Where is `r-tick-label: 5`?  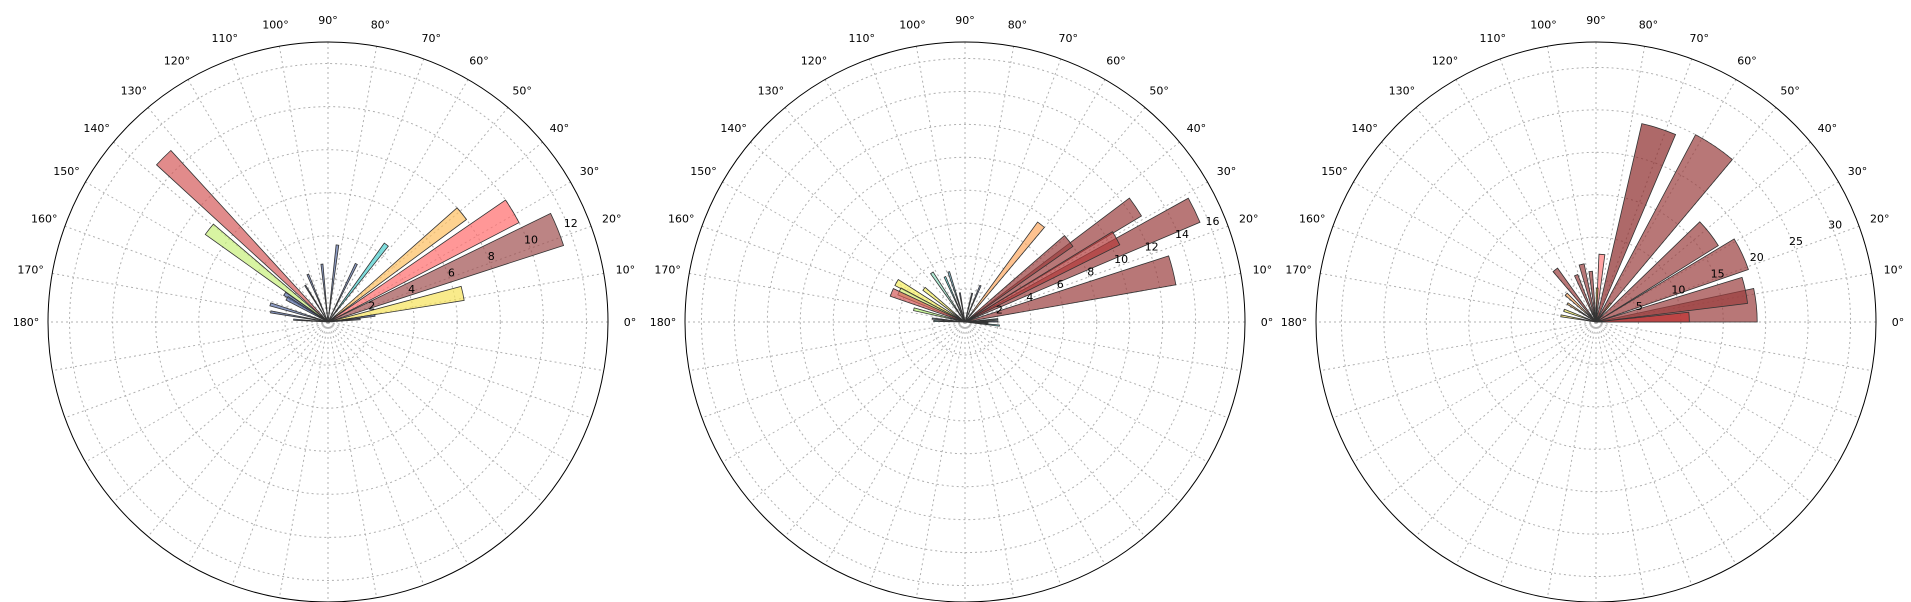 r-tick-label: 5 is located at coordinates (1639, 306).